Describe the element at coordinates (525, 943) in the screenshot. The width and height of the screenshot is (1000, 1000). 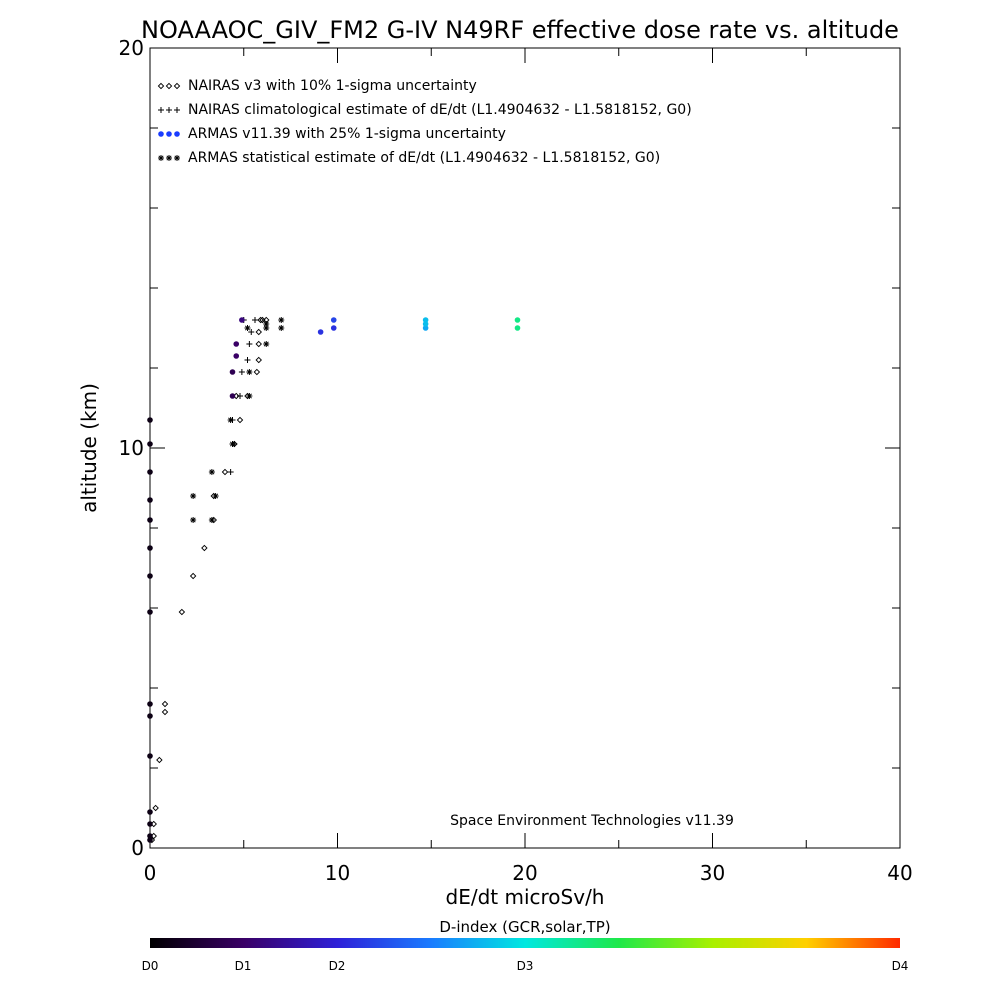
I see `colorbar` at that location.